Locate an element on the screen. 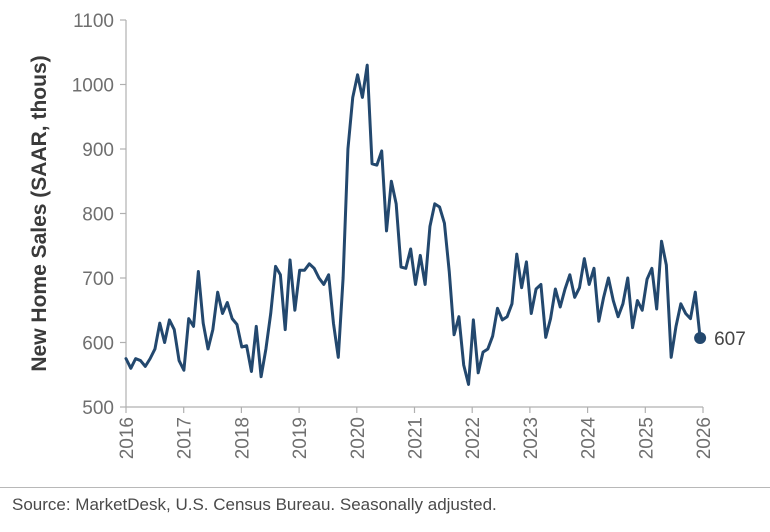 This screenshot has height=532, width=770. x-tick-label: 2024 is located at coordinates (589, 438).